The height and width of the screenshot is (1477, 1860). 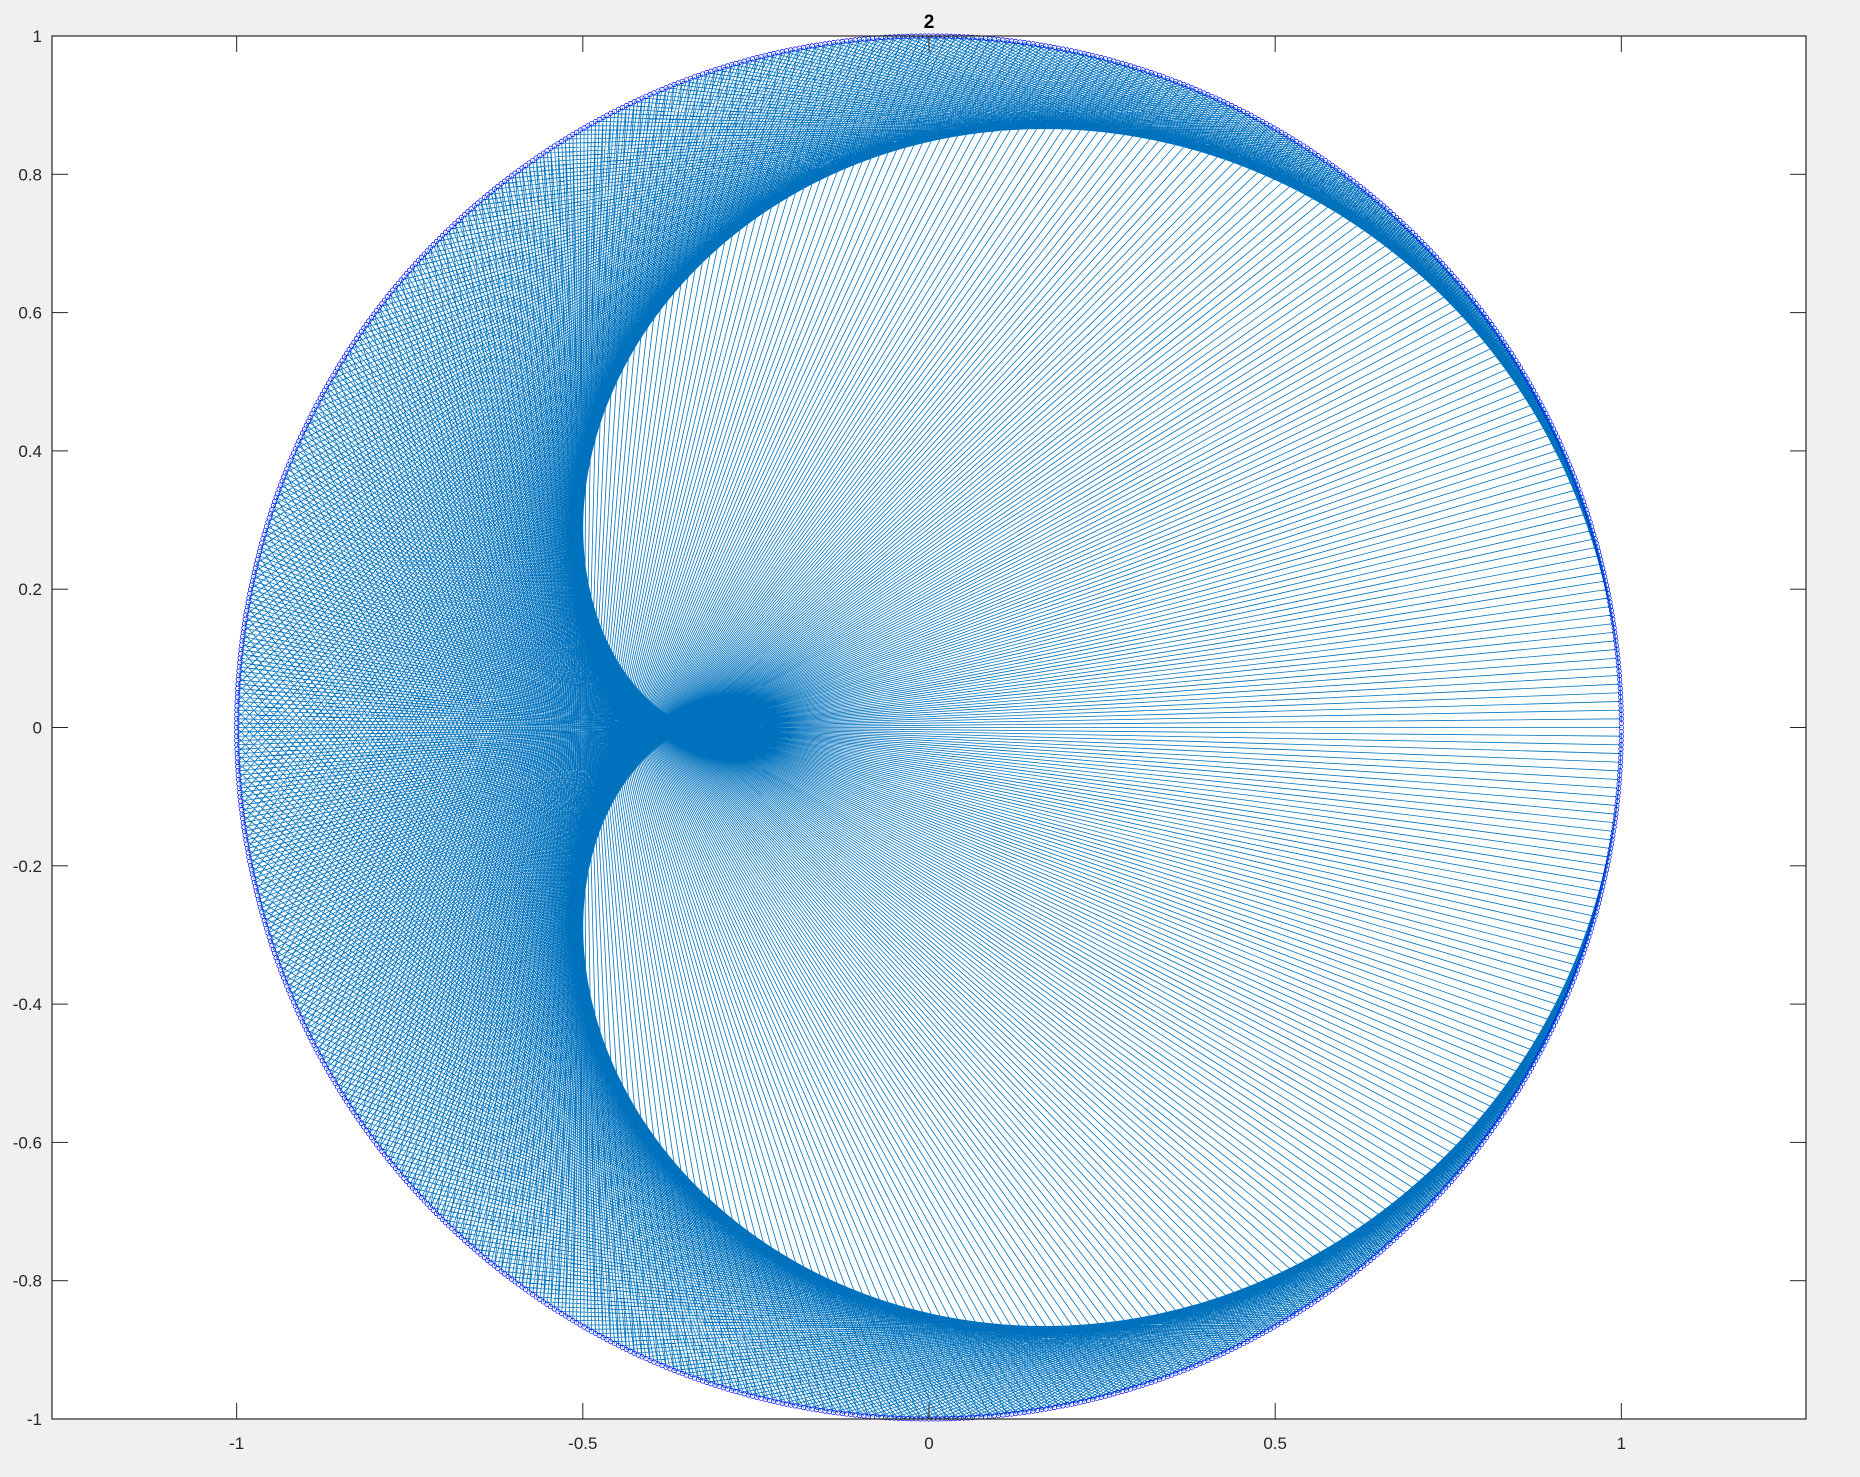 I want to click on y-tick-label: 0.4, so click(x=30, y=451).